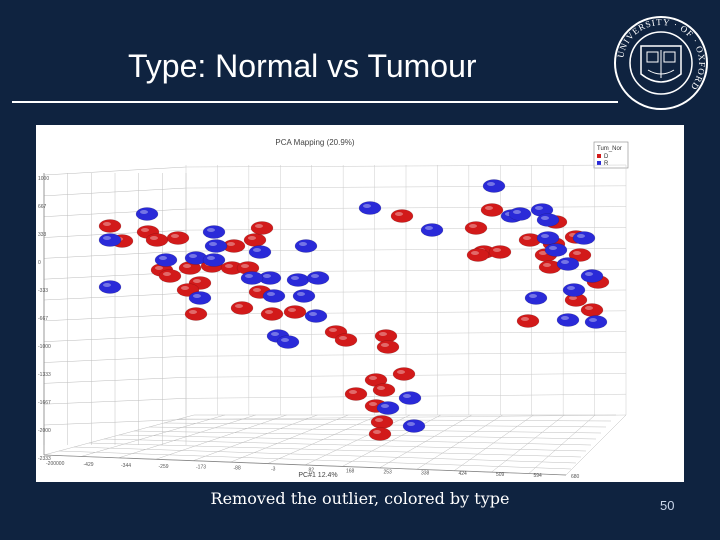  What do you see at coordinates (89, 465) in the screenshot?
I see `x-tick-label: -429` at bounding box center [89, 465].